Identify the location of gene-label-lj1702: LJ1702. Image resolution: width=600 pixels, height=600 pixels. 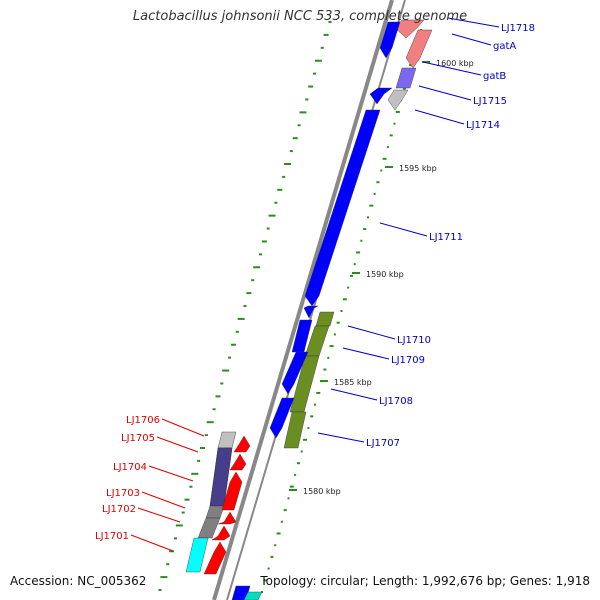
(119, 509).